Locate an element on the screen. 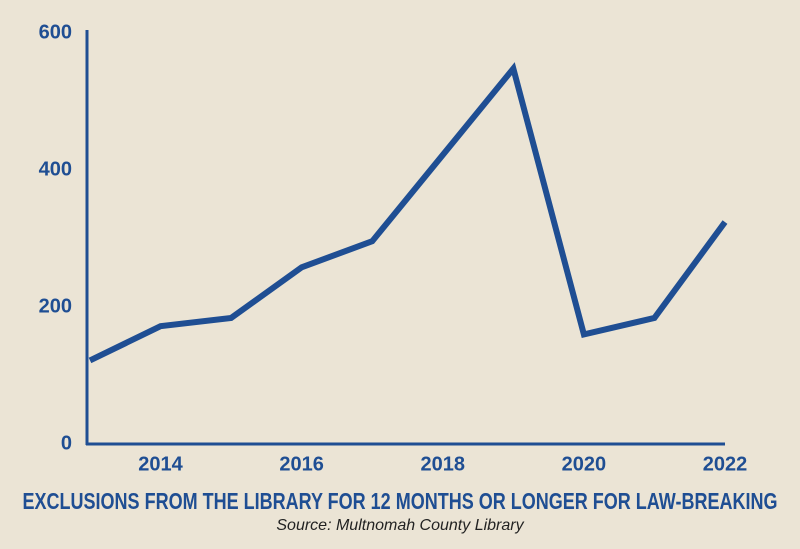  x-tick-label: 2018 is located at coordinates (443, 464).